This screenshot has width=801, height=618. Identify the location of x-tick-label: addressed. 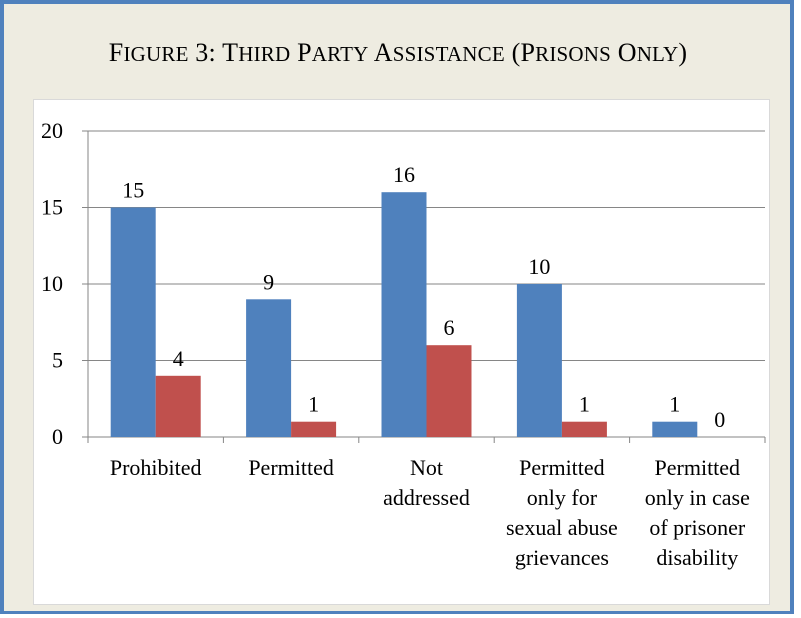
(426, 497).